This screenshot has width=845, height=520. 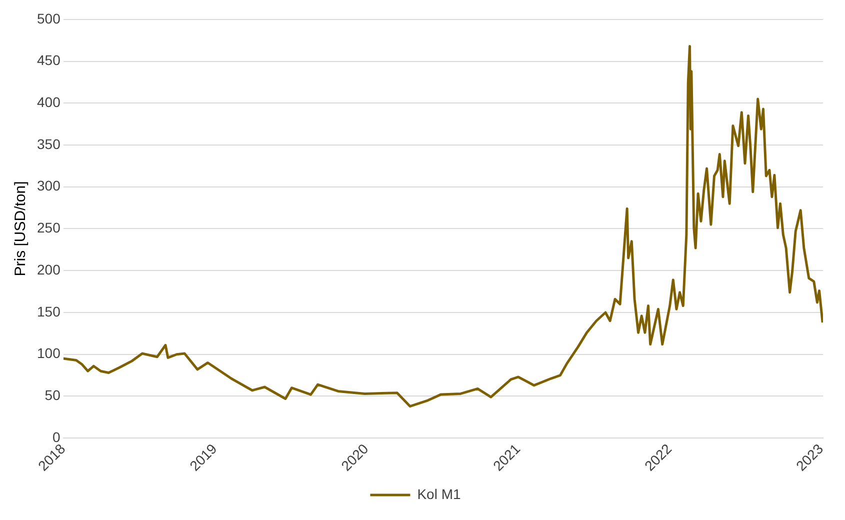 What do you see at coordinates (49, 60) in the screenshot?
I see `y-tick-label: 450` at bounding box center [49, 60].